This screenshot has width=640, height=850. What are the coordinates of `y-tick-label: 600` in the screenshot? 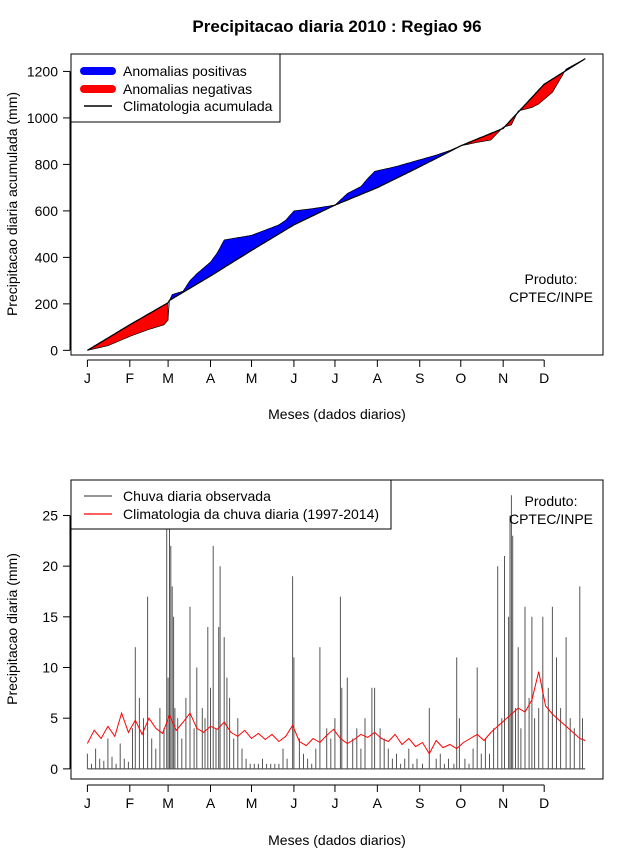 It's located at (47, 211).